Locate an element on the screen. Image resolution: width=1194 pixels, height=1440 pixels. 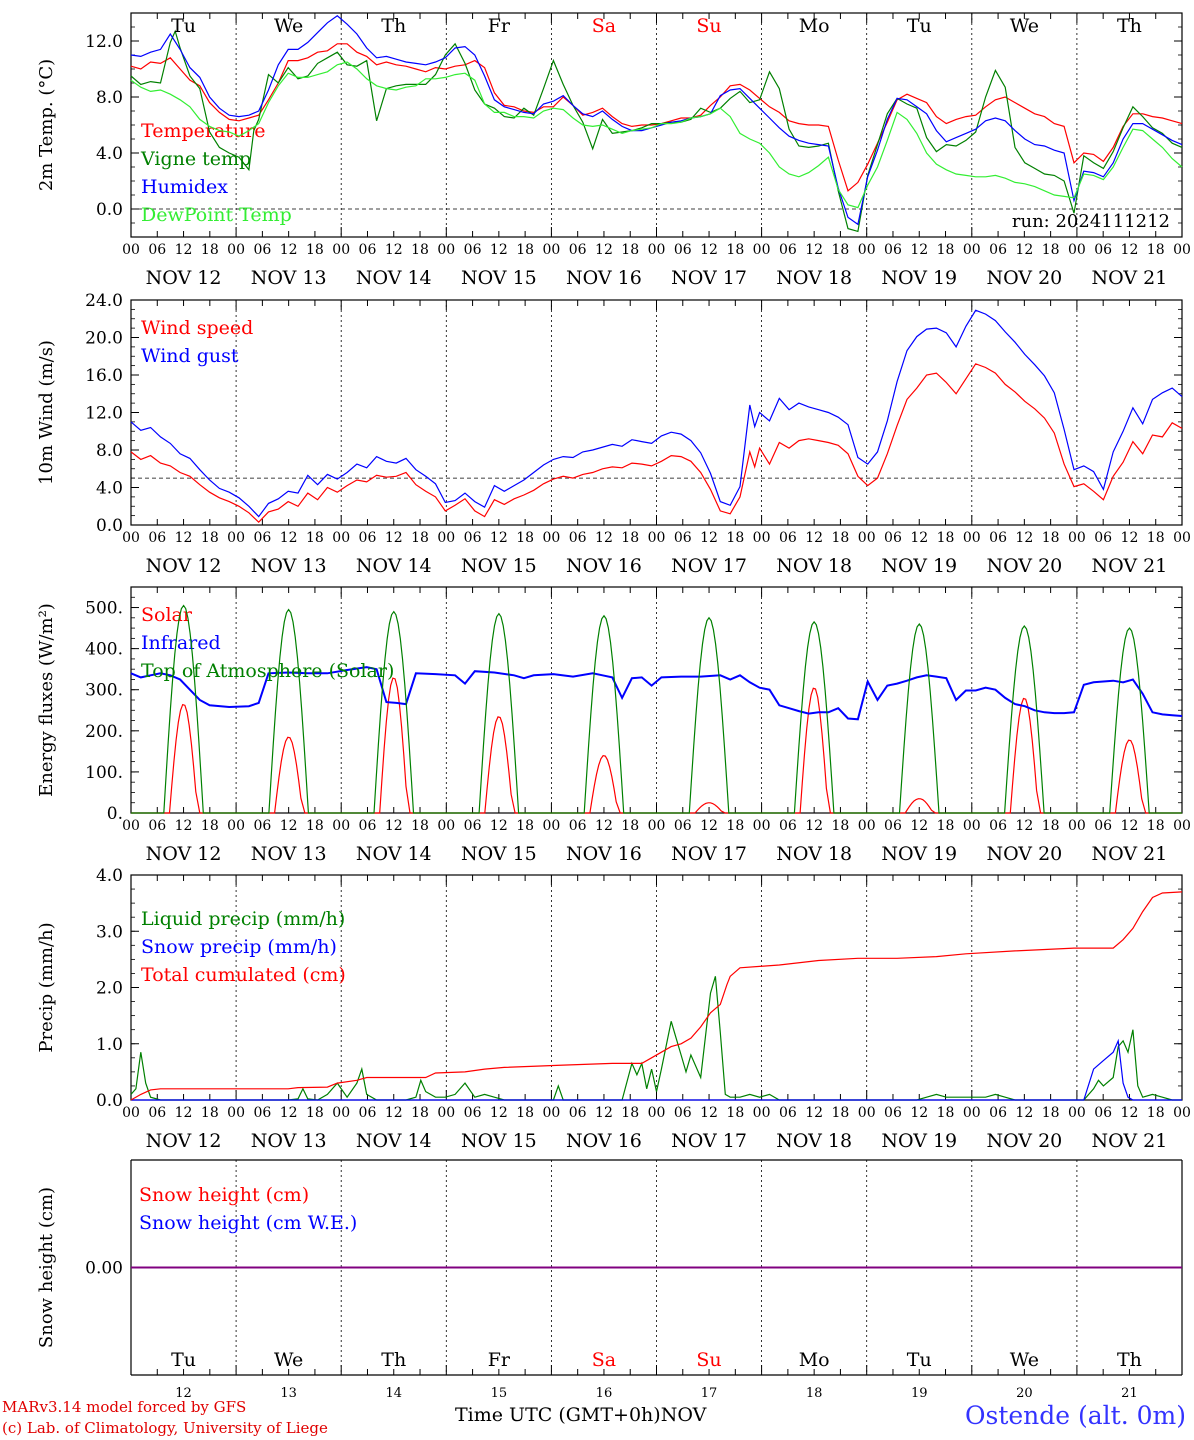
day-number-label: 19 is located at coordinates (919, 1393).